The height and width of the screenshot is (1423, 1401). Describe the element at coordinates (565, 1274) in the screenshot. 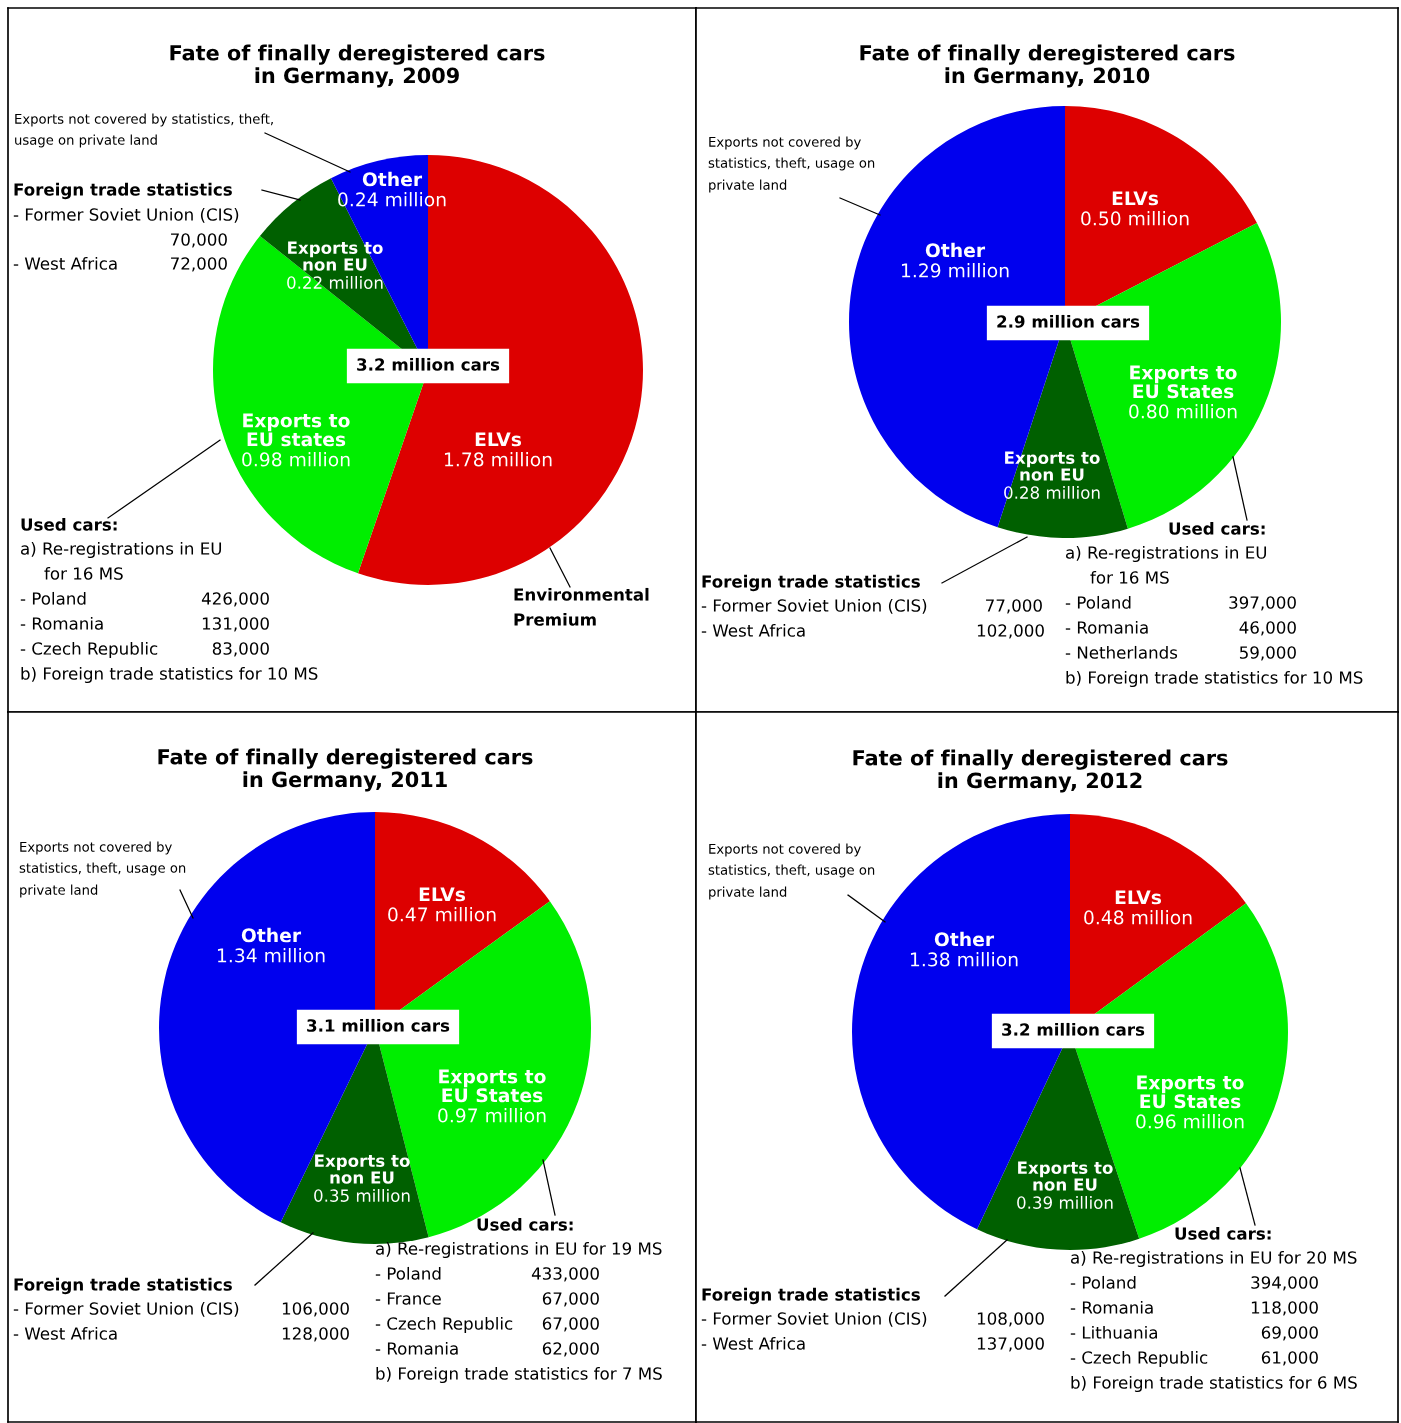

I see `text: 433,000` at that location.